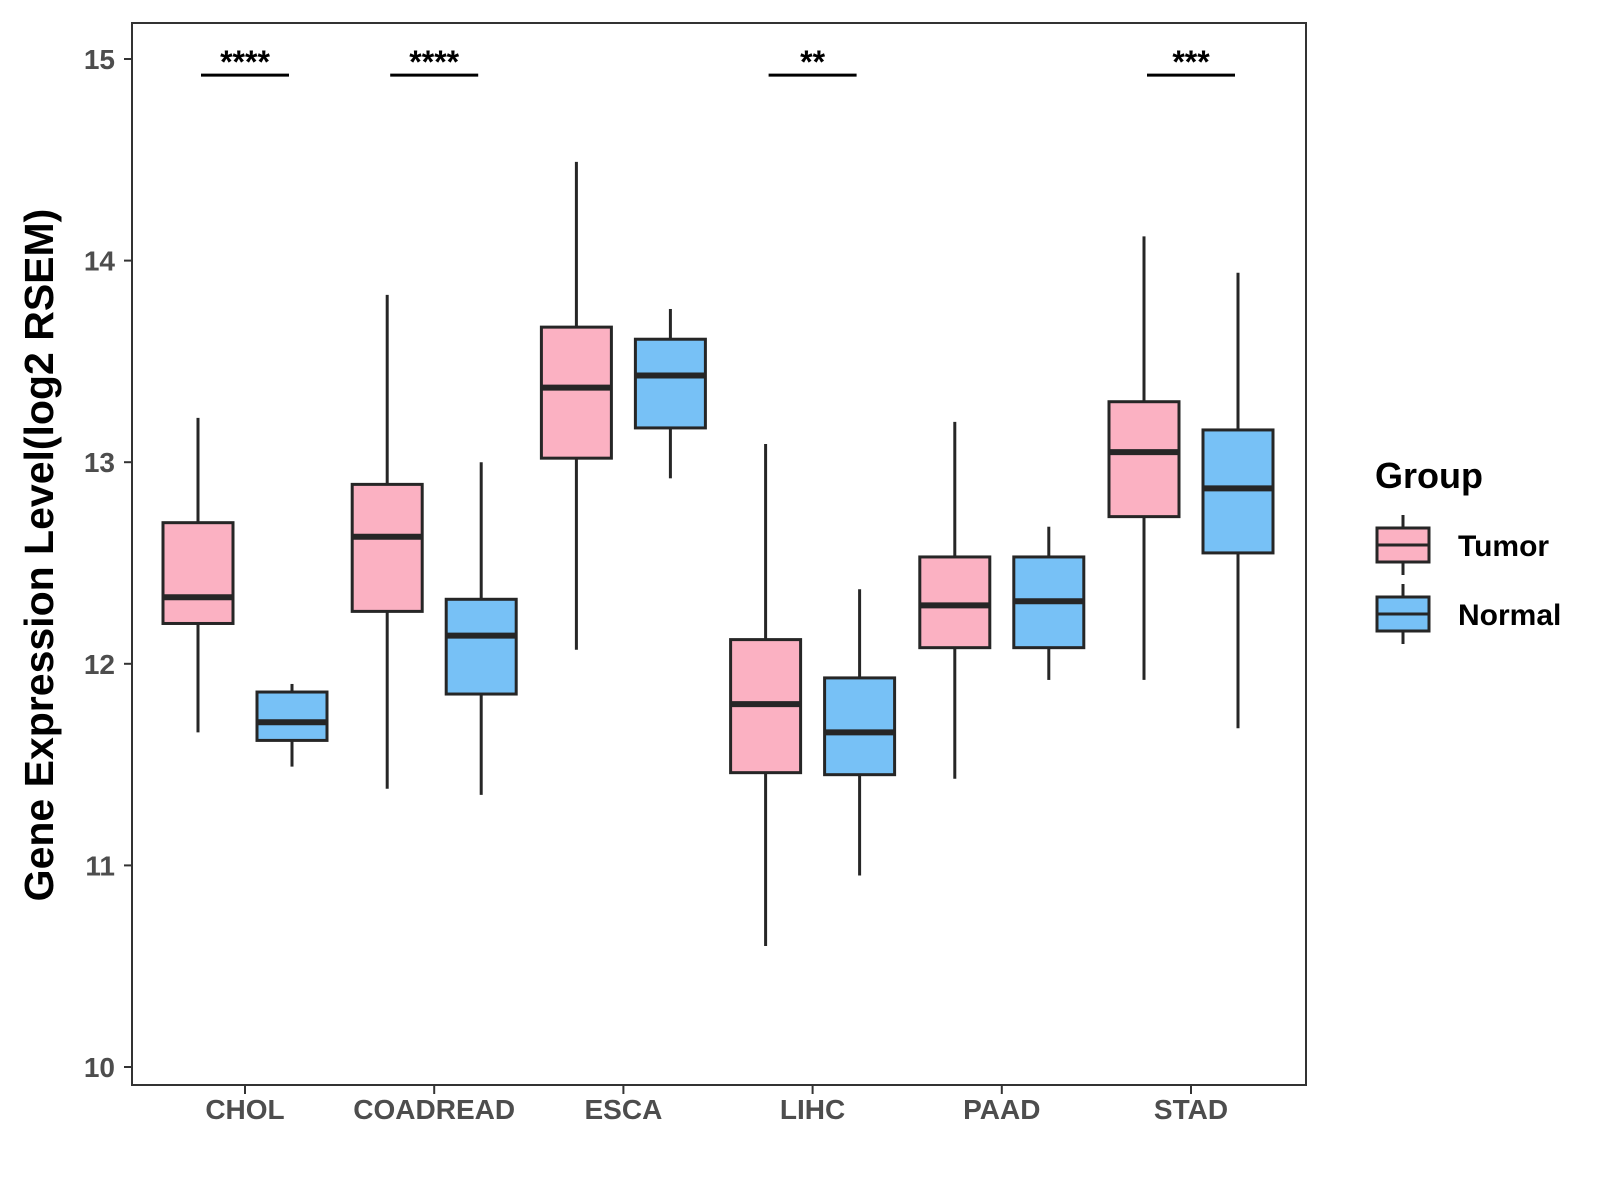  Describe the element at coordinates (1509, 615) in the screenshot. I see `legend-label: Normal` at that location.